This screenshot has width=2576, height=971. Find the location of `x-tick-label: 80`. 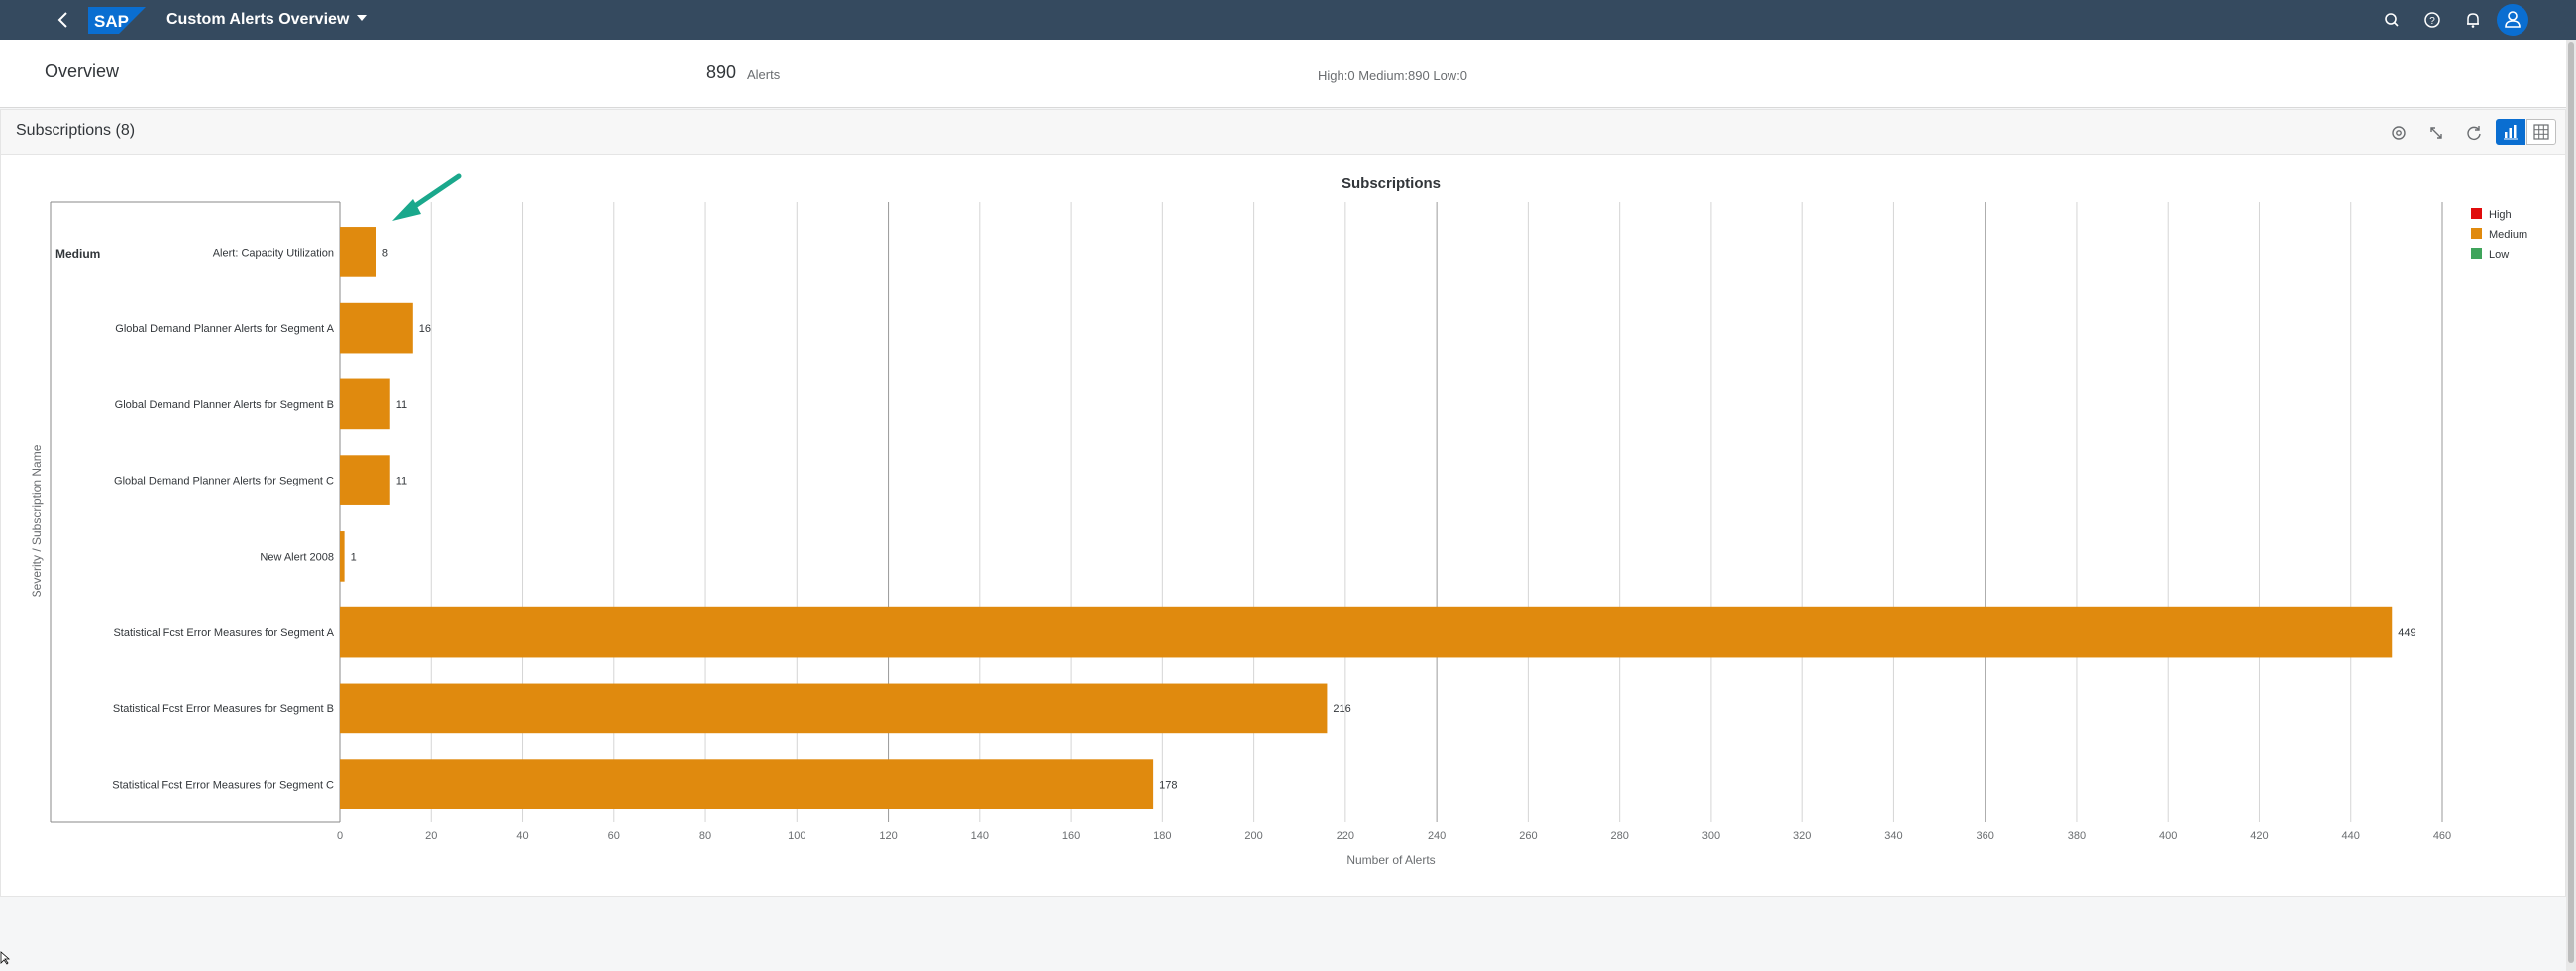

x-tick-label: 80 is located at coordinates (705, 836).